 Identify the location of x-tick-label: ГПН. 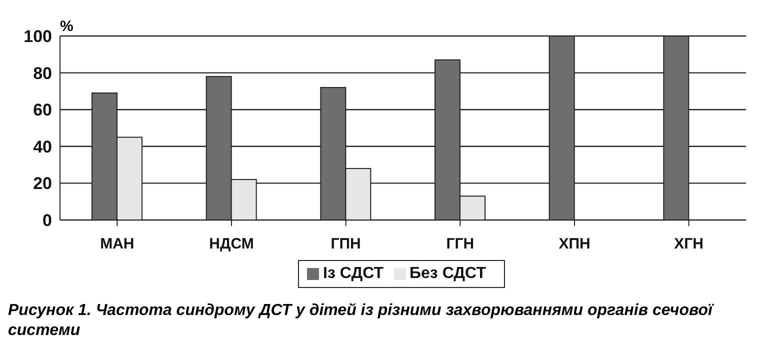
(345, 244).